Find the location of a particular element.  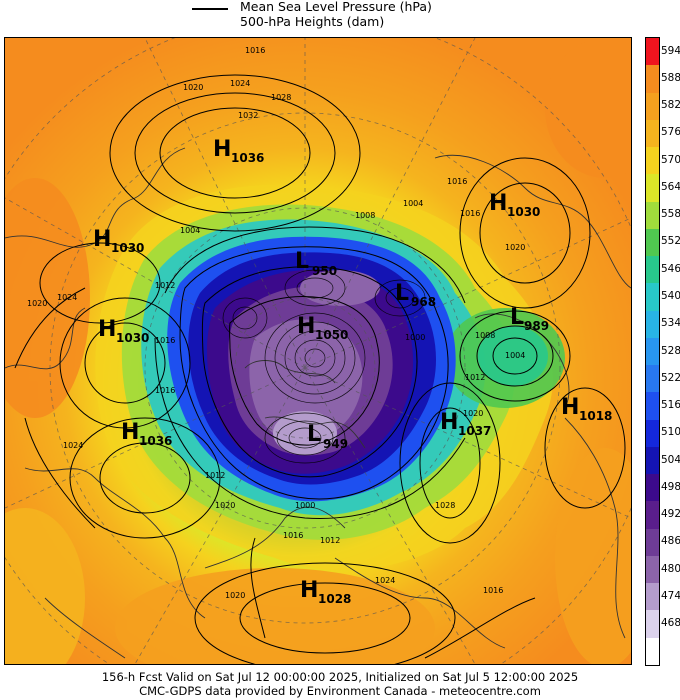

pressure-center-value: 950 is located at coordinates (324, 271).